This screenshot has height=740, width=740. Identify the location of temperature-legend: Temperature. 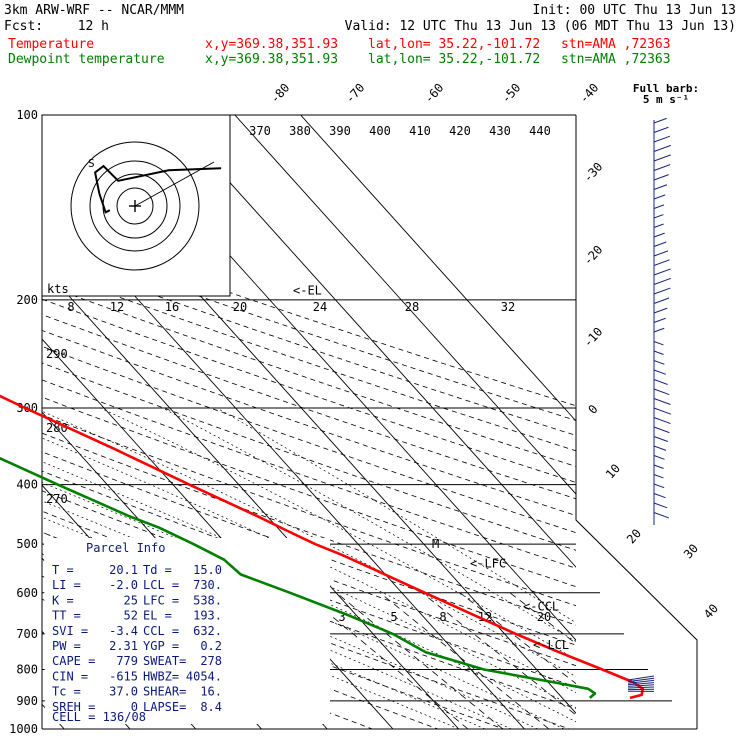
(51, 44).